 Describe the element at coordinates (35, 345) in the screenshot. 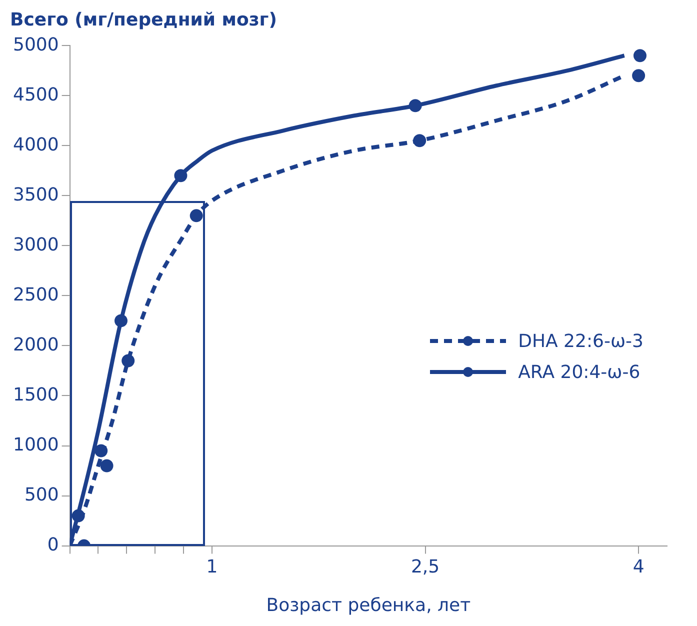

I see `y-tick-label: 2000` at that location.